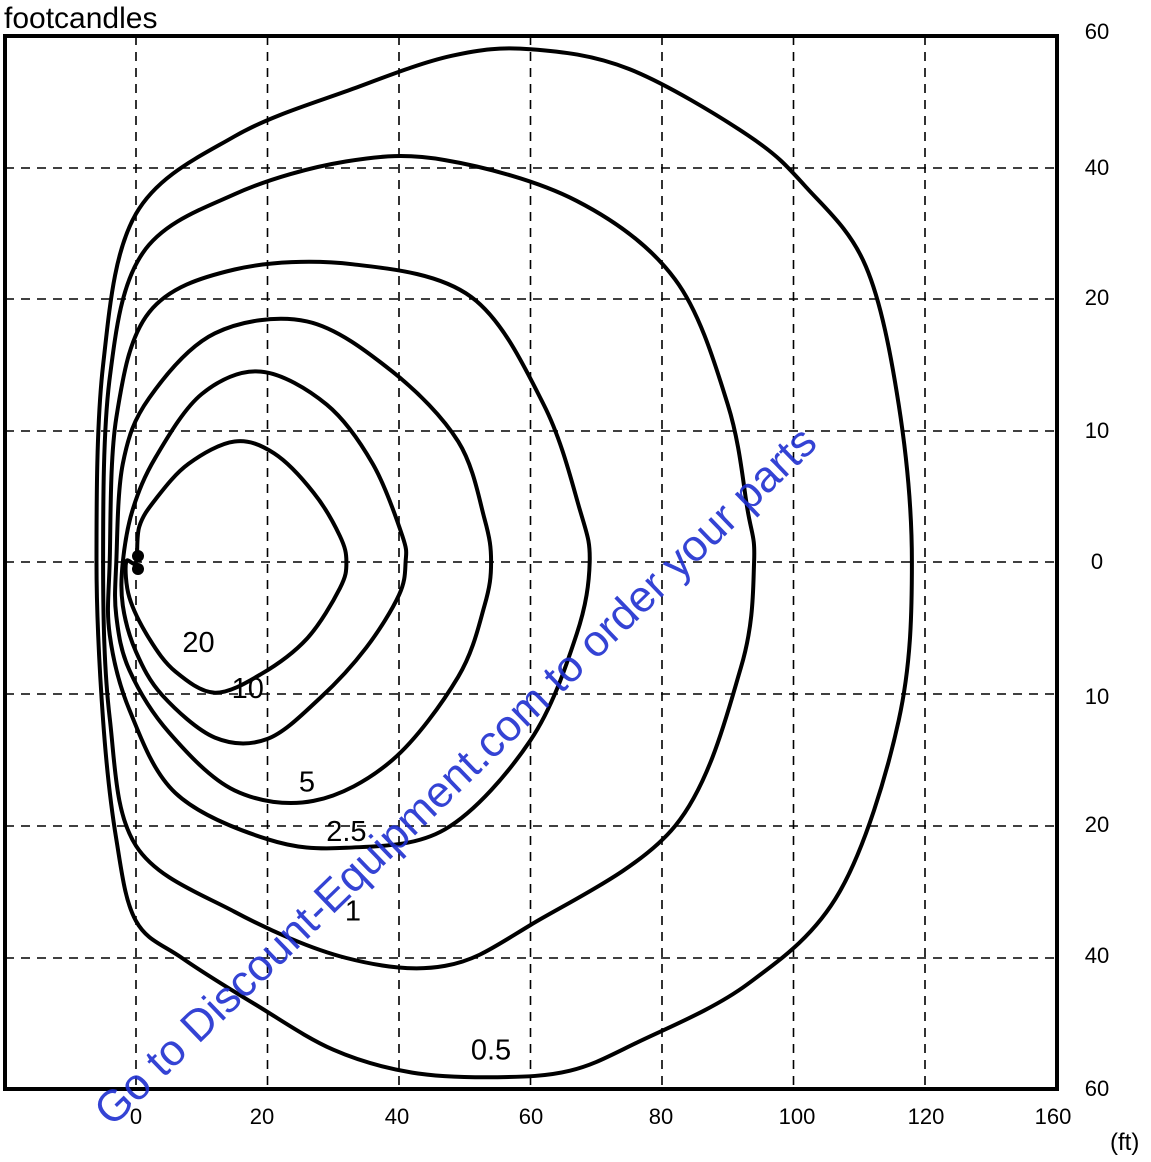 This screenshot has height=1162, width=1151. What do you see at coordinates (1097, 561) in the screenshot?
I see `y-tick-label-4: 0` at bounding box center [1097, 561].